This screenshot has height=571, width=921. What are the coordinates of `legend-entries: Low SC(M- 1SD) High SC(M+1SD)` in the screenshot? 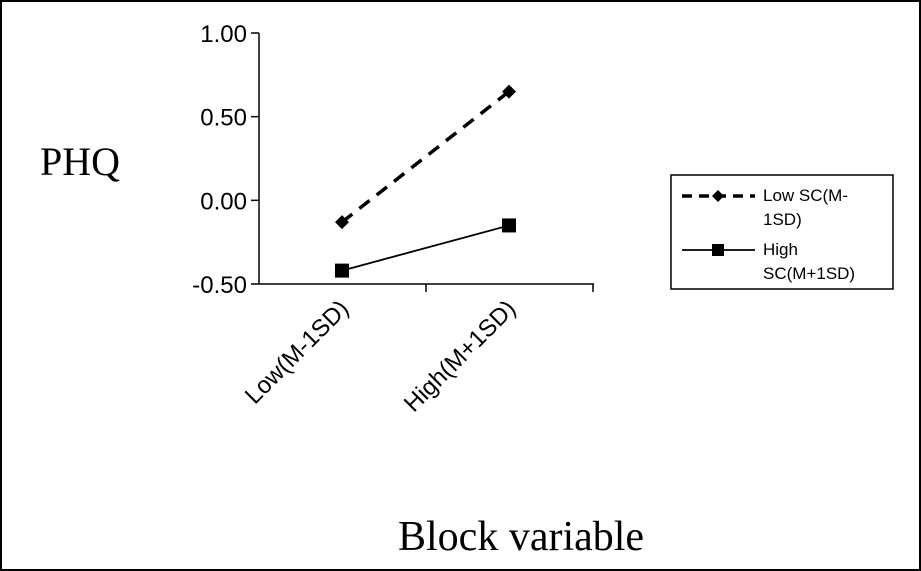 It's located at (768, 234).